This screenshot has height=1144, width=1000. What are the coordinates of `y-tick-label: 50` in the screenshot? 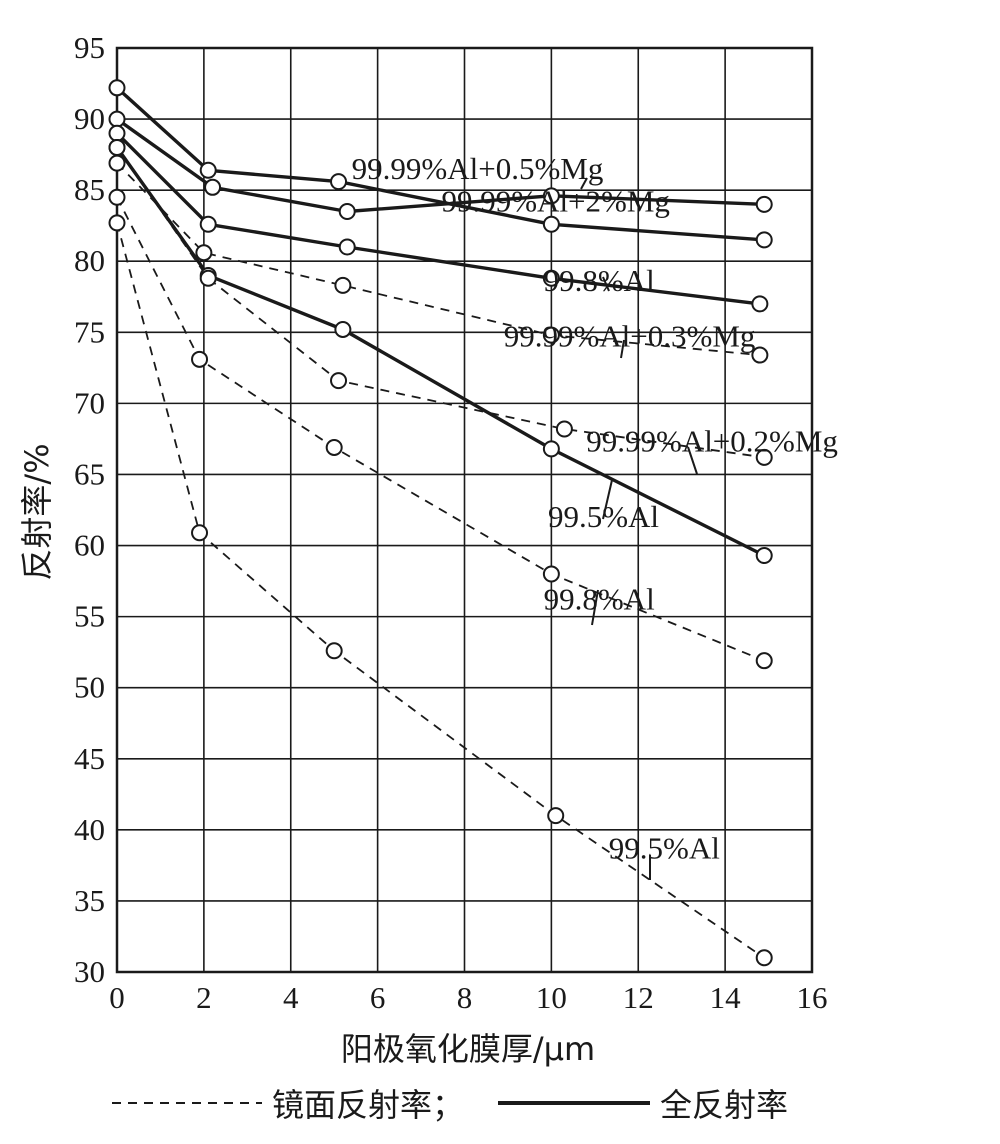 It's located at (89, 687).